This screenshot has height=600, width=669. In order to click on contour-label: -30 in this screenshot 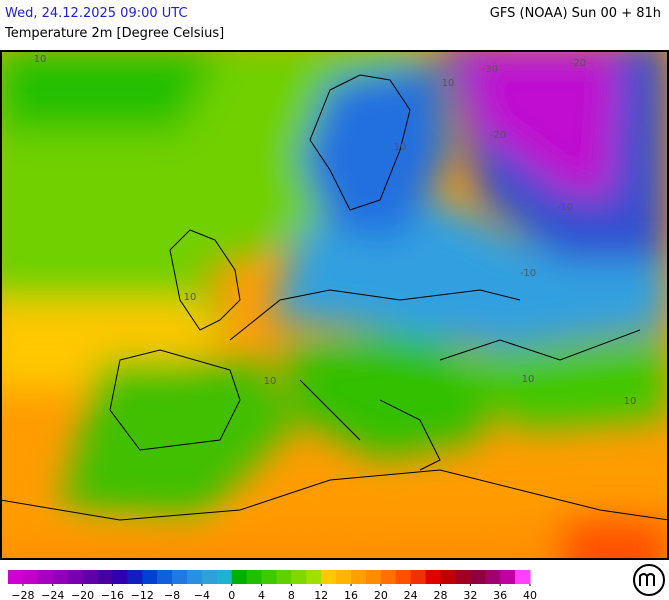, I will do `click(490, 69)`.